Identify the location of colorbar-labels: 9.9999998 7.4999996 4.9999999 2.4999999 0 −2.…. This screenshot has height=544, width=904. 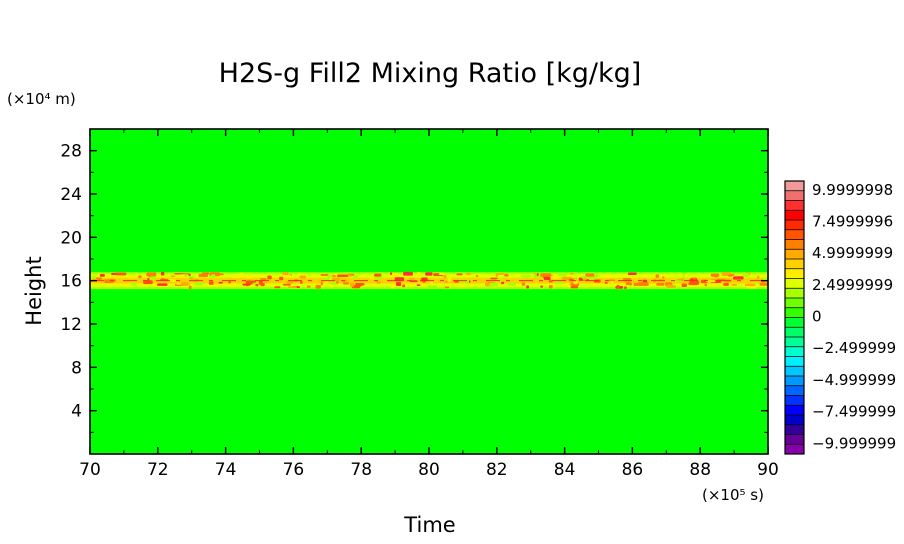
(854, 316).